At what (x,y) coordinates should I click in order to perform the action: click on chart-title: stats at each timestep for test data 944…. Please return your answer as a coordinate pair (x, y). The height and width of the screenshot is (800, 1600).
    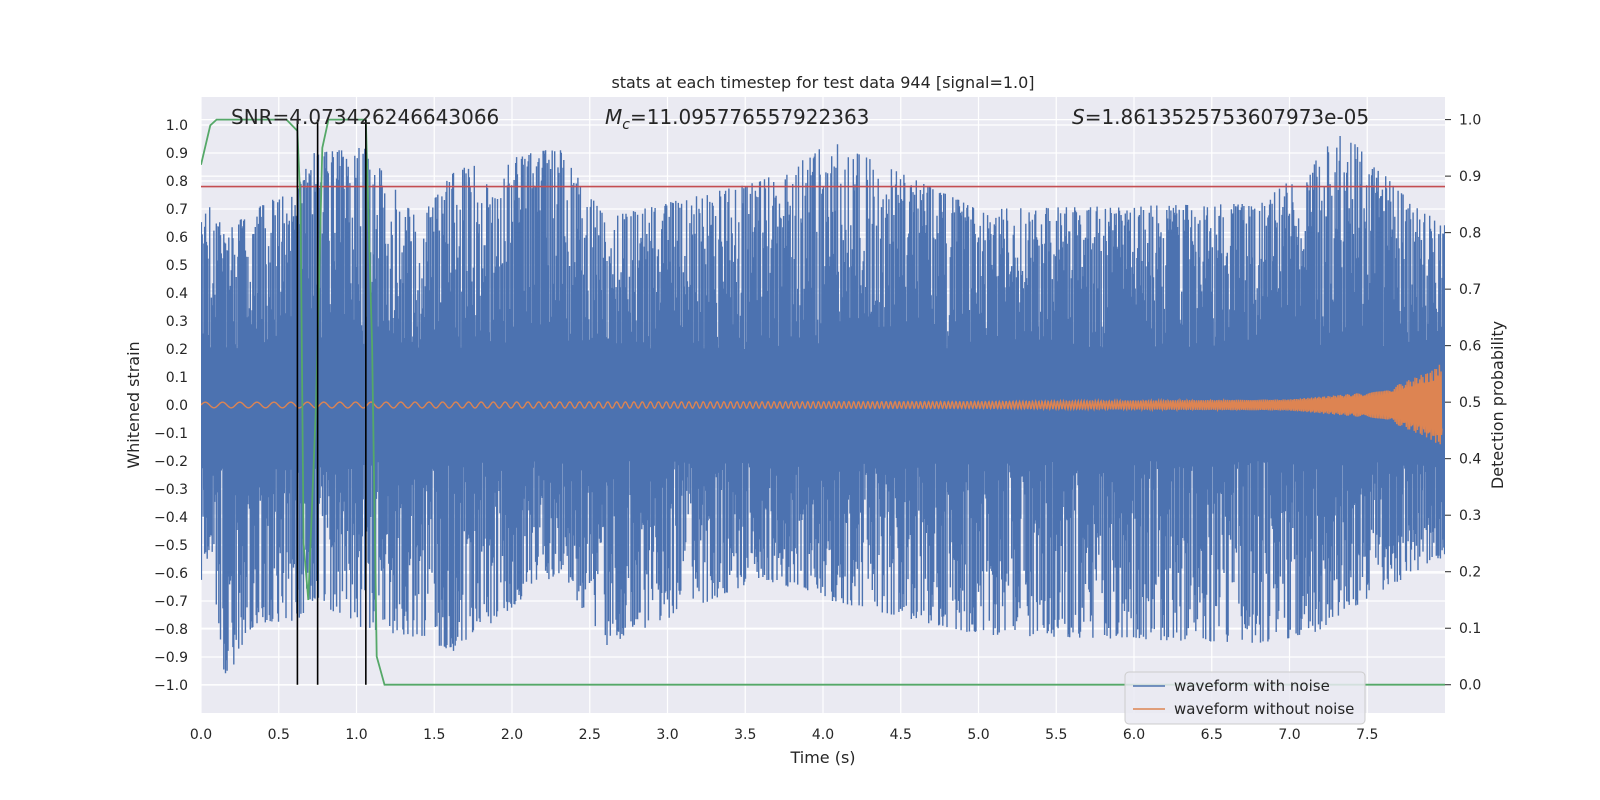
    Looking at the image, I should click on (822, 82).